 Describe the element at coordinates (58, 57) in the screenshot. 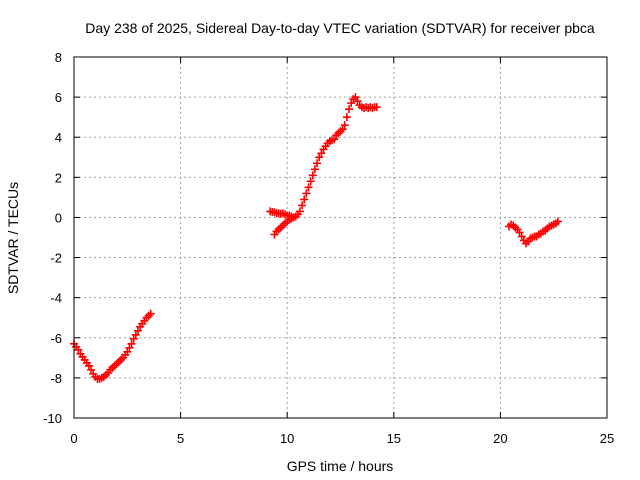

I see `y-tick-label: 8` at that location.